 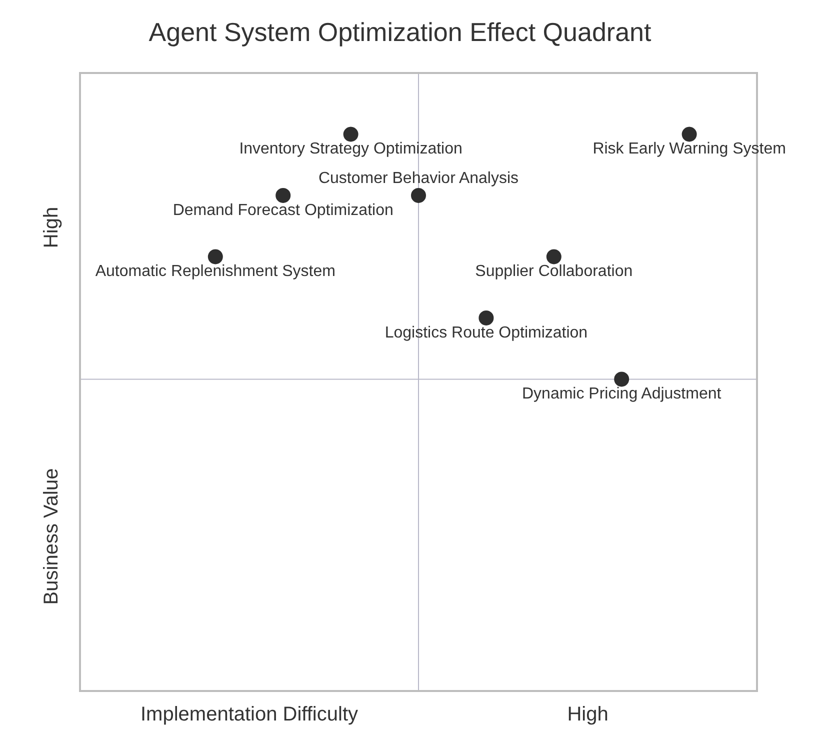 I want to click on chart-title: Agent System Optimization Effect Quadrant, so click(x=400, y=32).